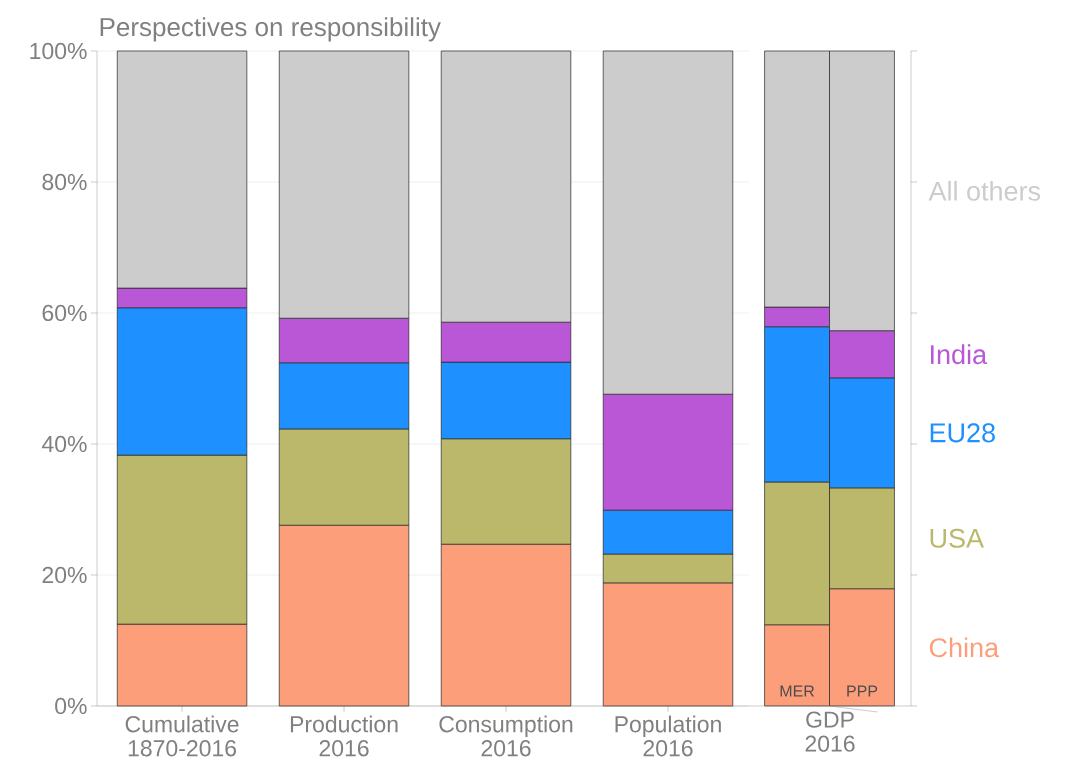 Image resolution: width=1076 pixels, height=781 pixels. What do you see at coordinates (182, 736) in the screenshot?
I see `x-tick-label: Cumulative 1870-2016` at bounding box center [182, 736].